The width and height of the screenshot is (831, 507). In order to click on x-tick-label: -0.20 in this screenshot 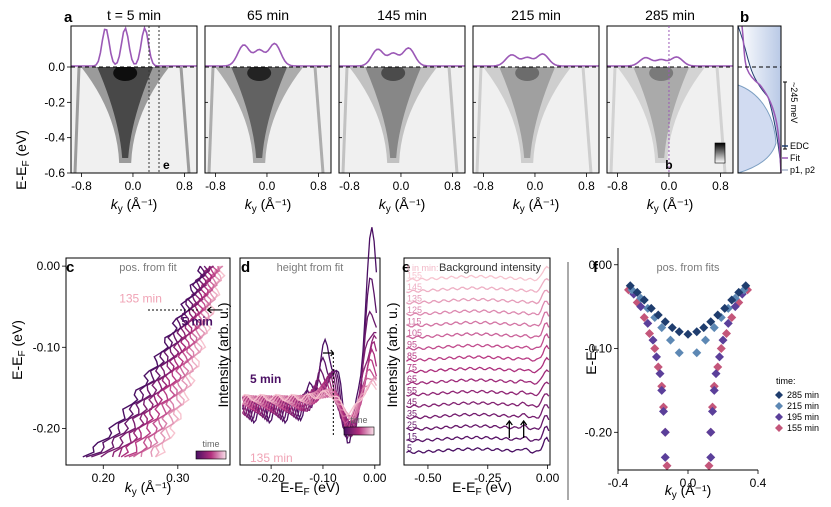, I will do `click(271, 478)`.